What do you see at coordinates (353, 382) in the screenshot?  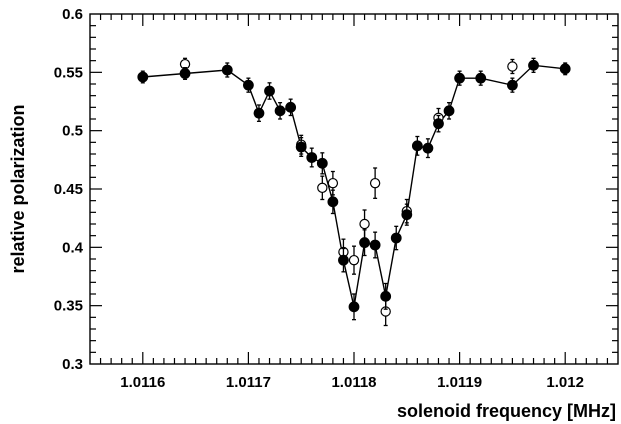 I see `x-tick-label: 1.0118` at bounding box center [353, 382].